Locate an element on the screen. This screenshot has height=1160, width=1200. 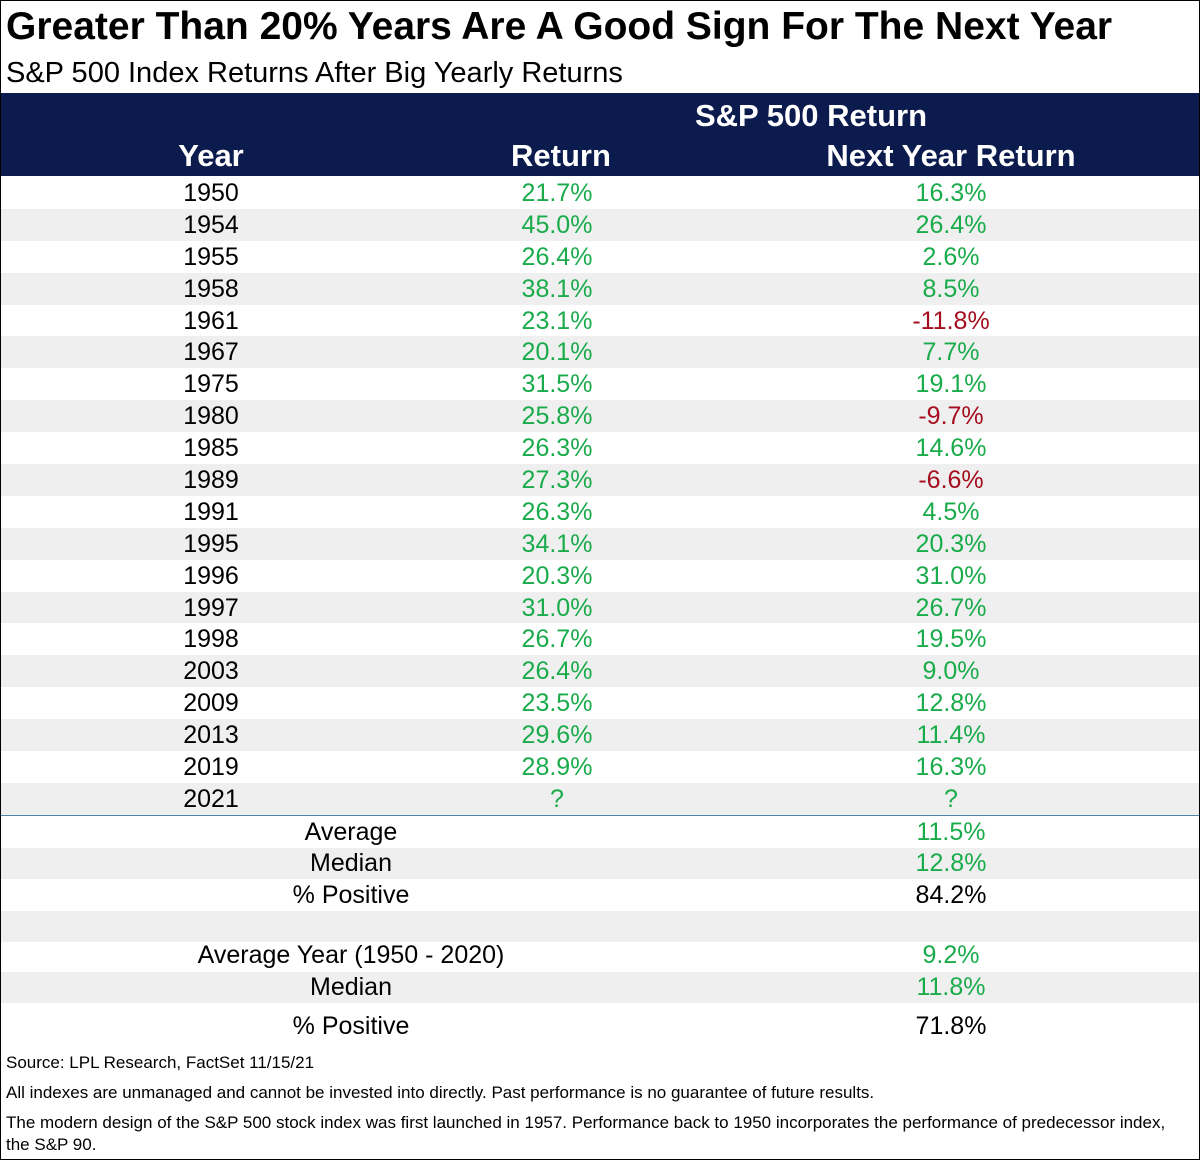
next-year-return-cell: -6.6% is located at coordinates (951, 480).